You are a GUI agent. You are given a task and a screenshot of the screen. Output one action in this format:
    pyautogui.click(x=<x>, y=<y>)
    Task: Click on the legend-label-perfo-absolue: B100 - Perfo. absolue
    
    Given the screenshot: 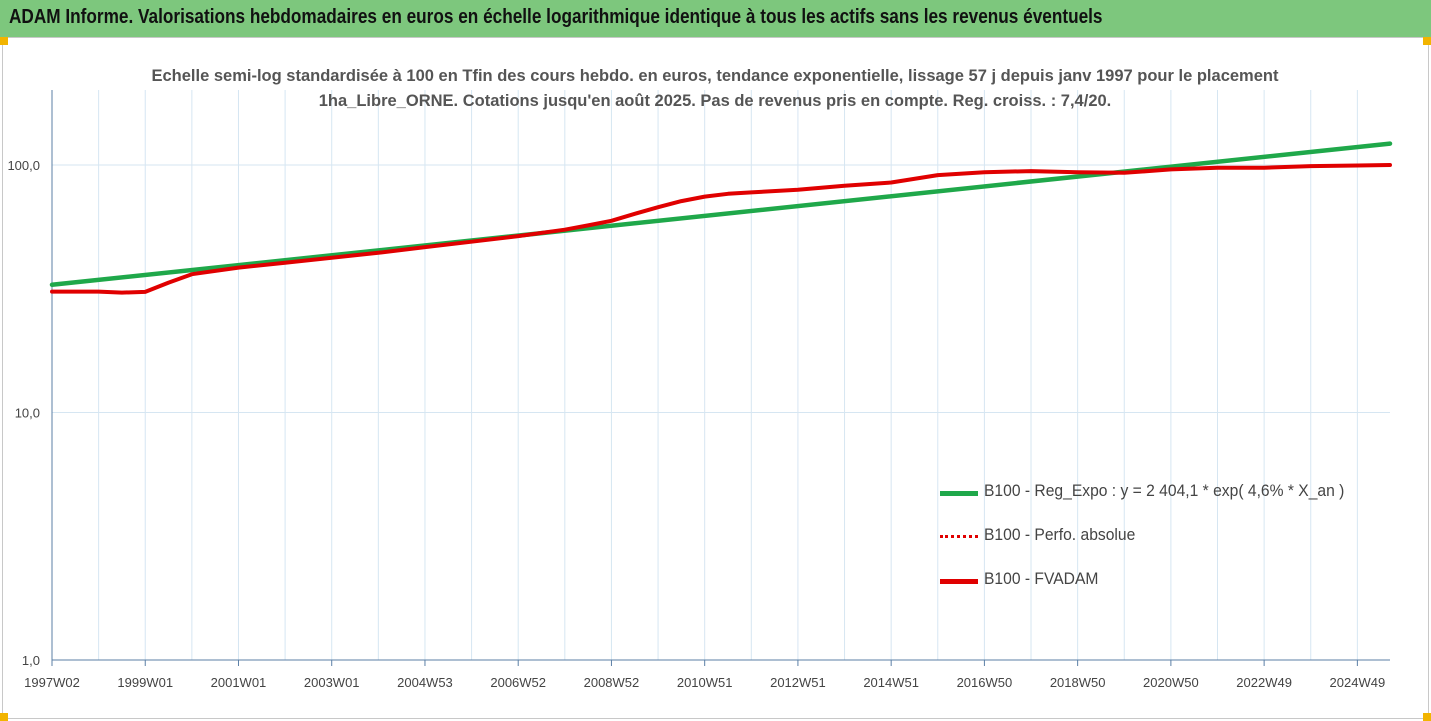 What is the action you would take?
    pyautogui.click(x=1060, y=534)
    